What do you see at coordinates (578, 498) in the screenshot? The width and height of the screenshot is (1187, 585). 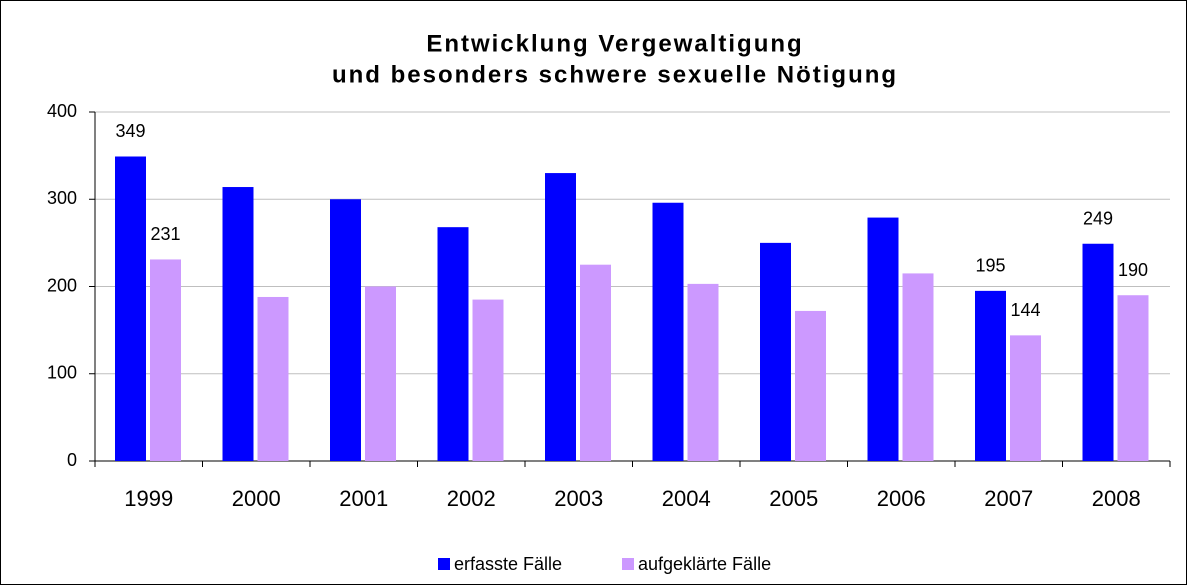 I see `x-tick-label: 2003` at bounding box center [578, 498].